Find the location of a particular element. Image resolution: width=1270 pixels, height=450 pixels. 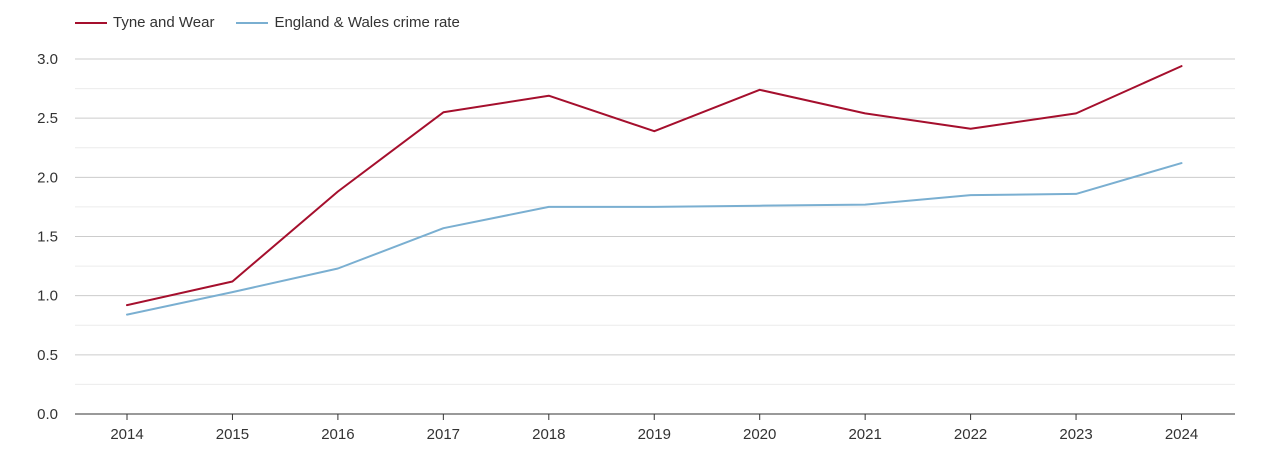

y-tick-label: 0.0 is located at coordinates (47, 414).